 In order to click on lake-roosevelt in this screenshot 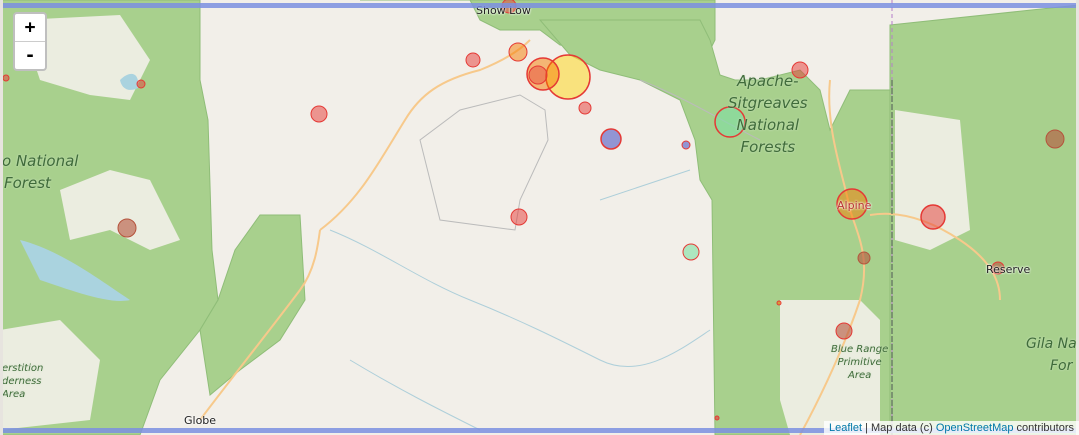, I will do `click(75, 270)`.